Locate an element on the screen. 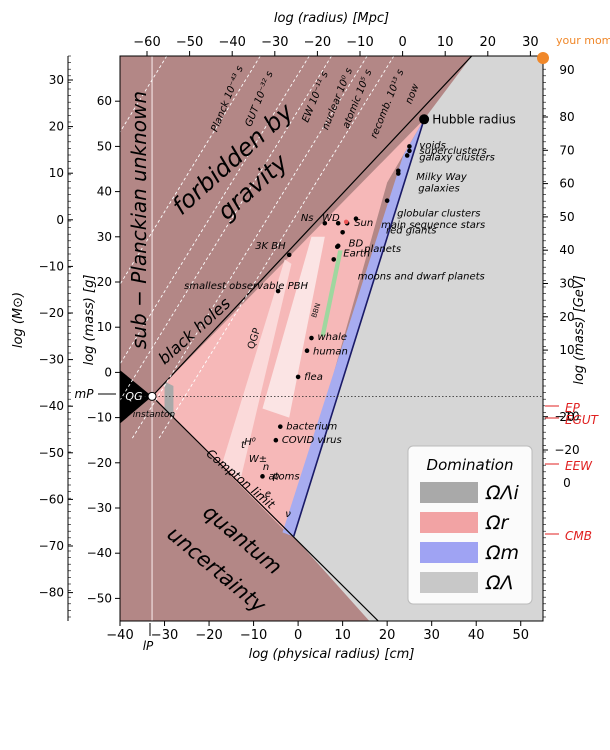  label-particle-5: e is located at coordinates (268, 494).